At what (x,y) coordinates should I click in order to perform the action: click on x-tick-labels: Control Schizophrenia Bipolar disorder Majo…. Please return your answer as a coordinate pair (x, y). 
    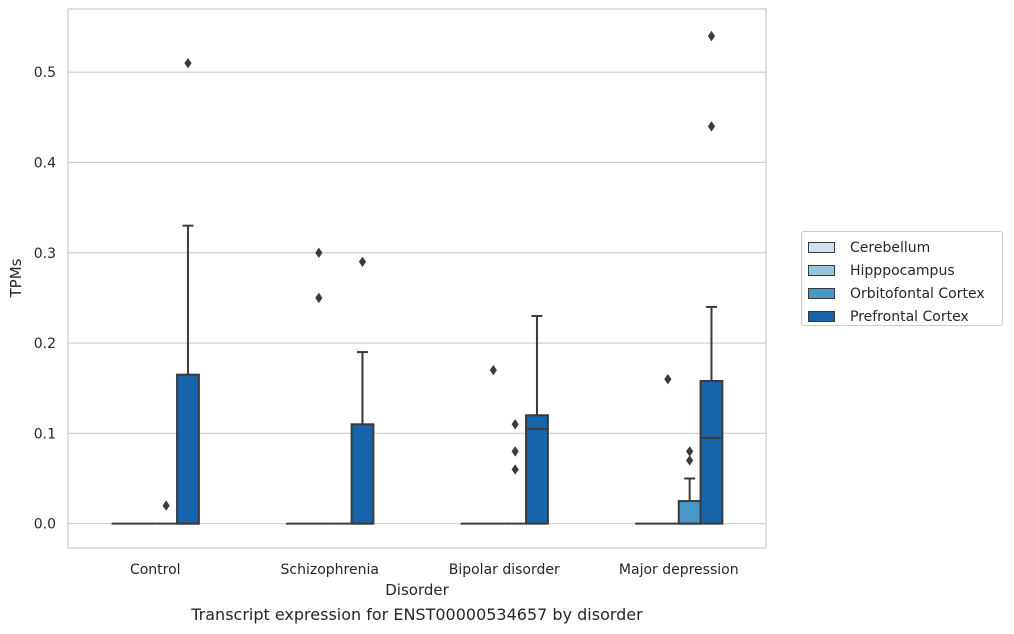
    Looking at the image, I should click on (434, 570).